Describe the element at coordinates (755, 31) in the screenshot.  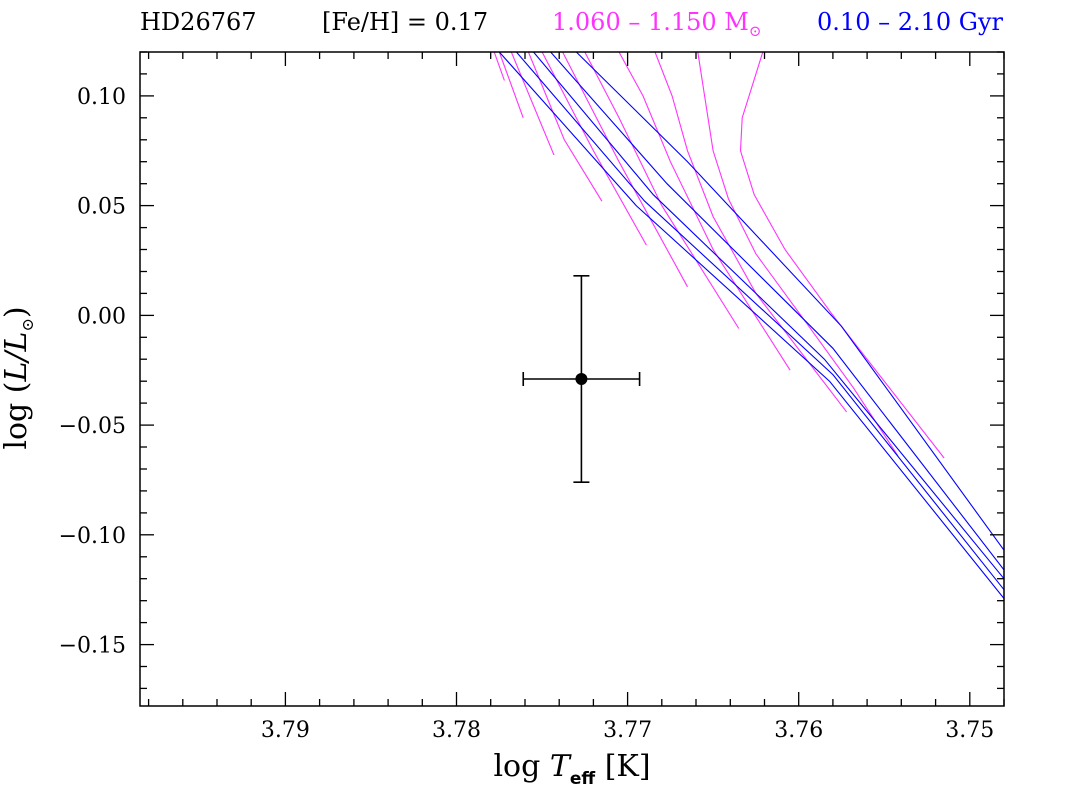
I see `header-mass-range-sub: ⊙` at that location.